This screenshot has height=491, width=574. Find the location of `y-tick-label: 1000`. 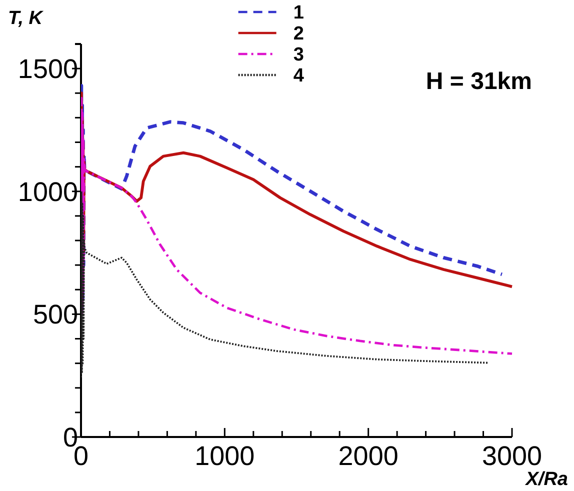

y-tick-label: 1000 is located at coordinates (48, 191).